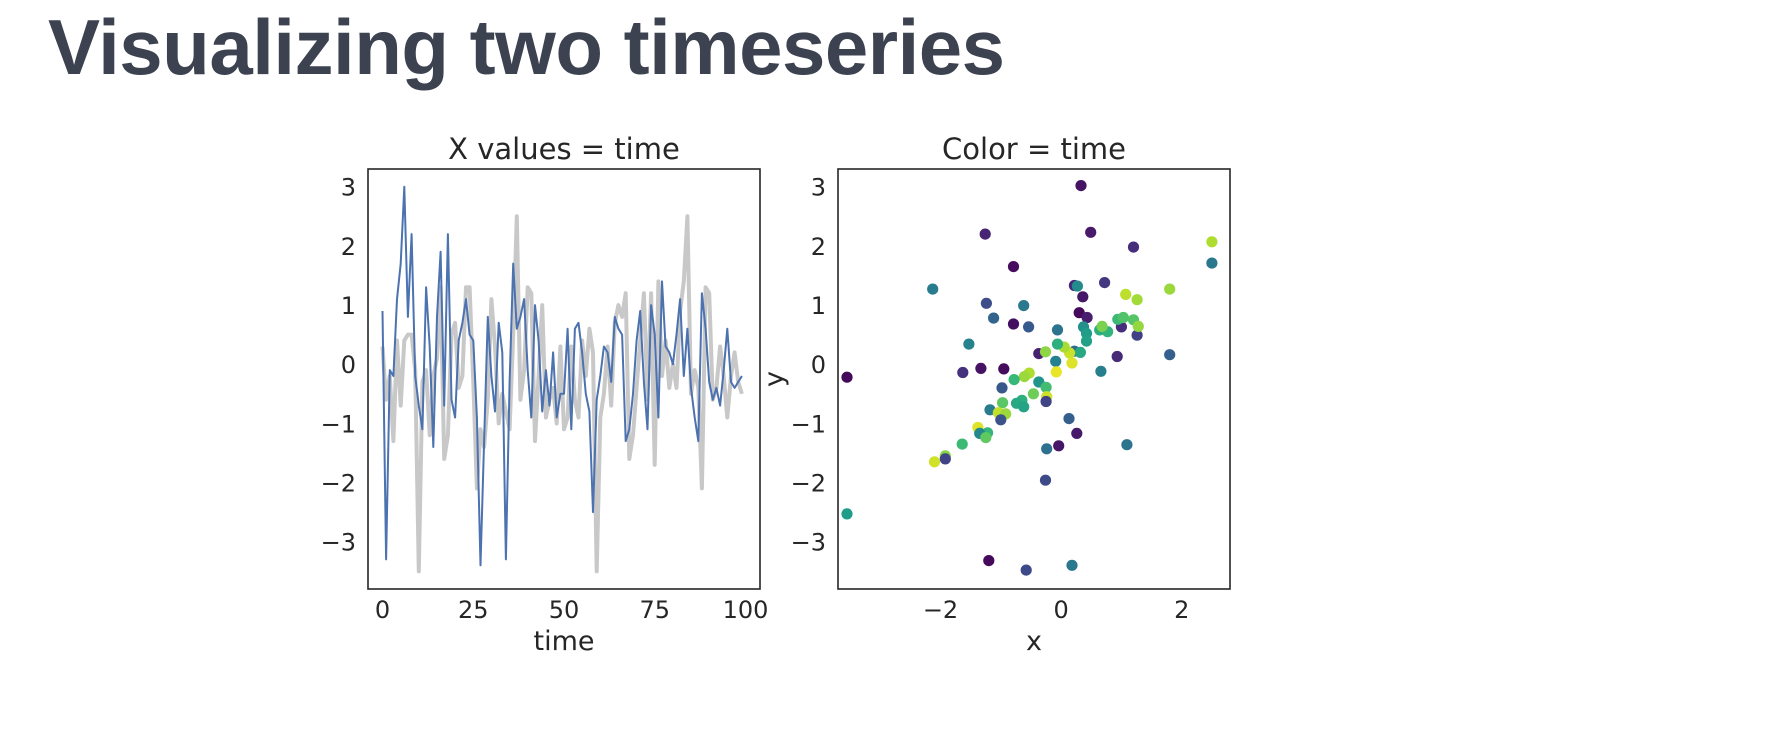  Describe the element at coordinates (1181, 610) in the screenshot. I see `x-tick-label: 2` at that location.